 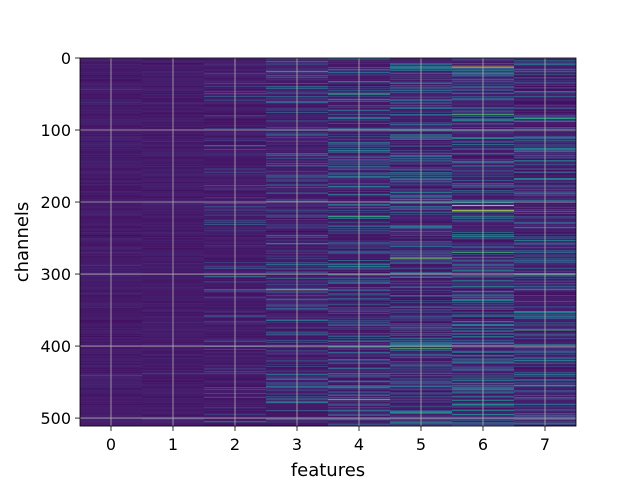 I want to click on x-tick-label: 5, so click(x=421, y=444).